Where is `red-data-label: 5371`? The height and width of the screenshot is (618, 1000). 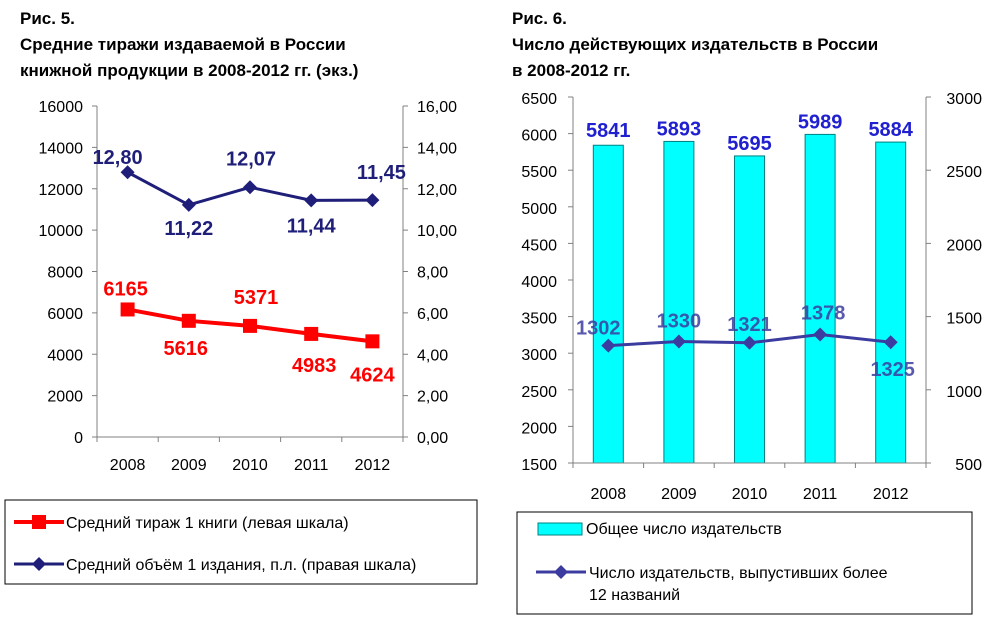 red-data-label: 5371 is located at coordinates (256, 298).